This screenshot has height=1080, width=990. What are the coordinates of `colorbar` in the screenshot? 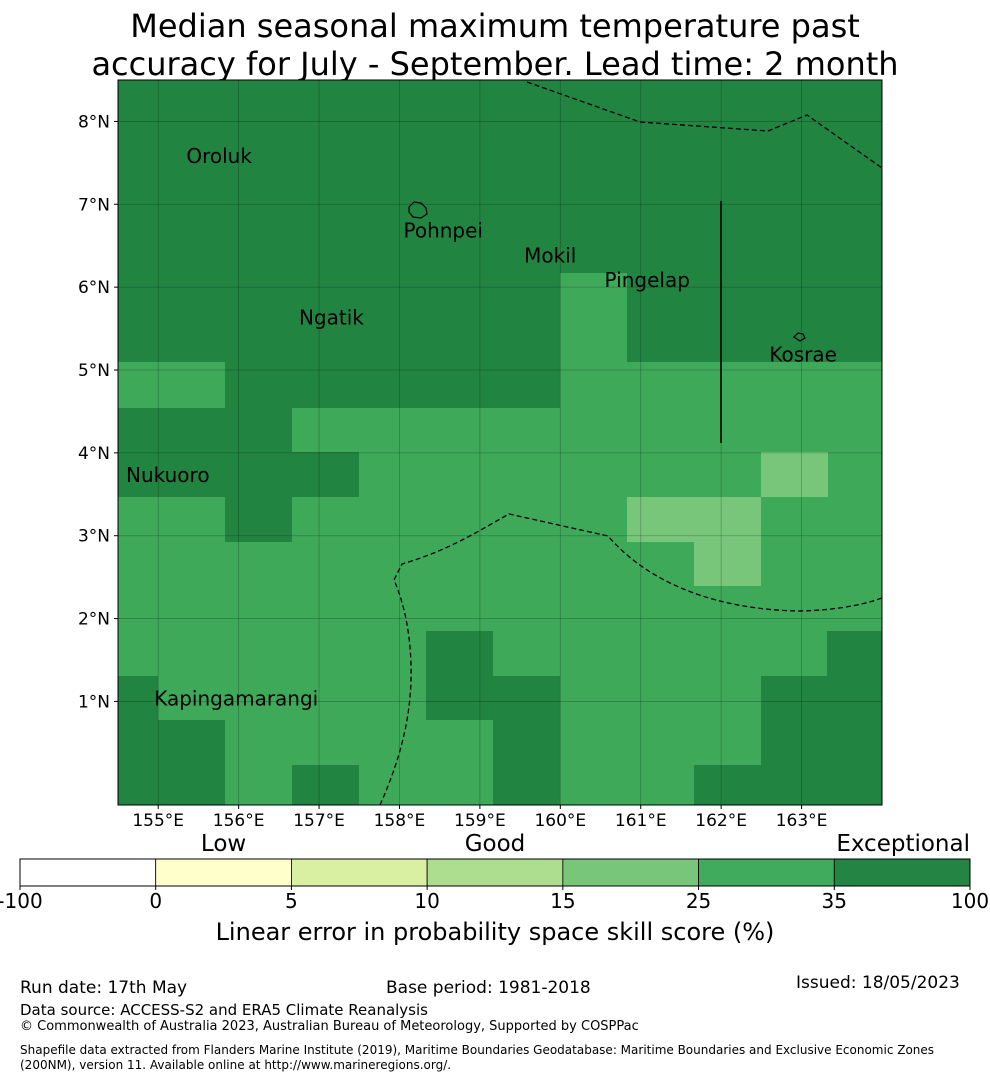 It's located at (495, 874).